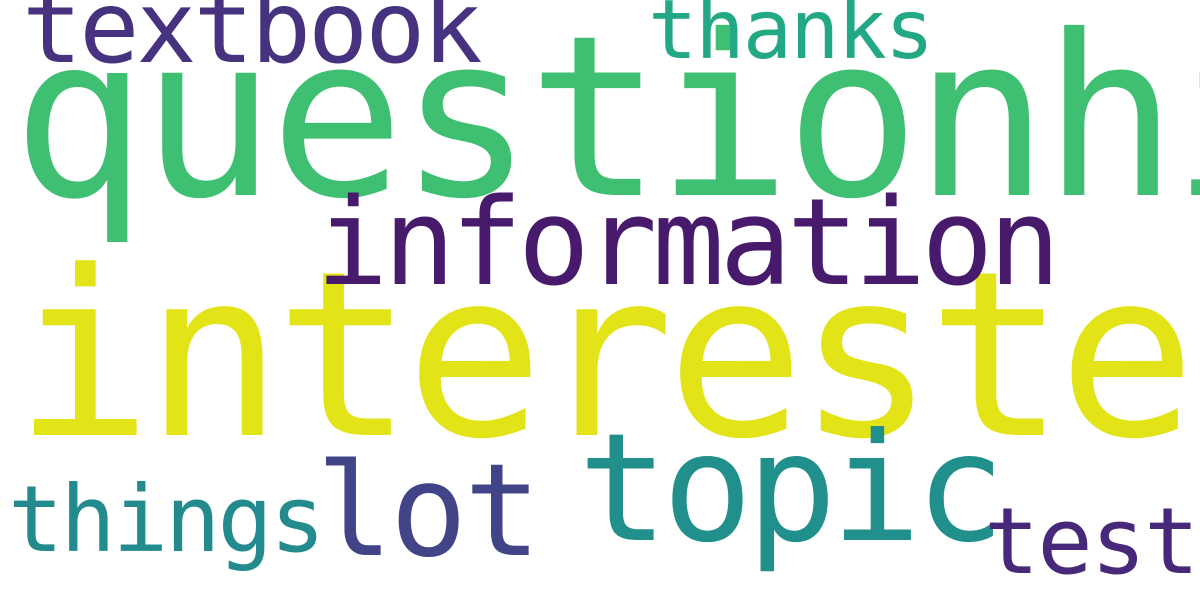  I want to click on word-thanks: thanks, so click(791, 39).